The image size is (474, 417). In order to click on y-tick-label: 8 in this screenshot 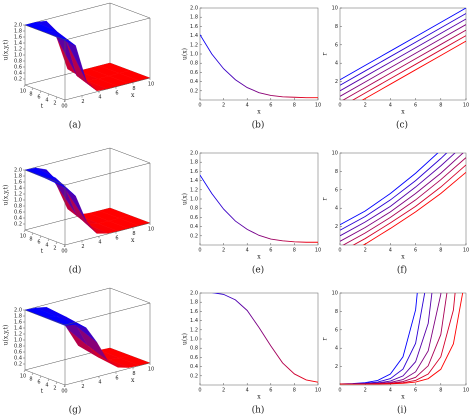, I will do `click(336, 27)`.